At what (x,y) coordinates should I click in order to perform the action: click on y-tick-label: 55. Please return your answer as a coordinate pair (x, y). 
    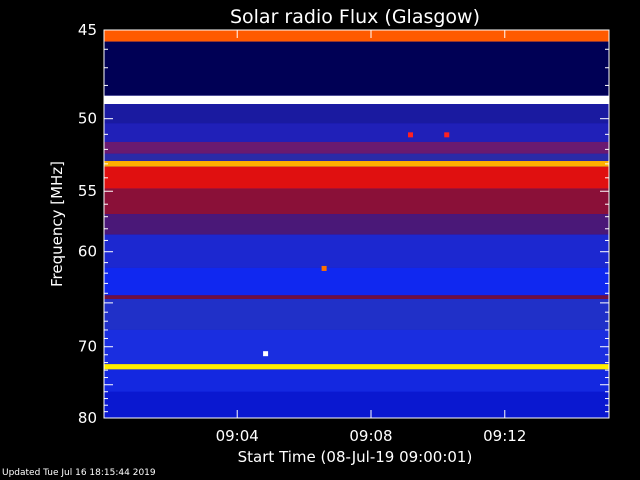
    Looking at the image, I should click on (87, 191).